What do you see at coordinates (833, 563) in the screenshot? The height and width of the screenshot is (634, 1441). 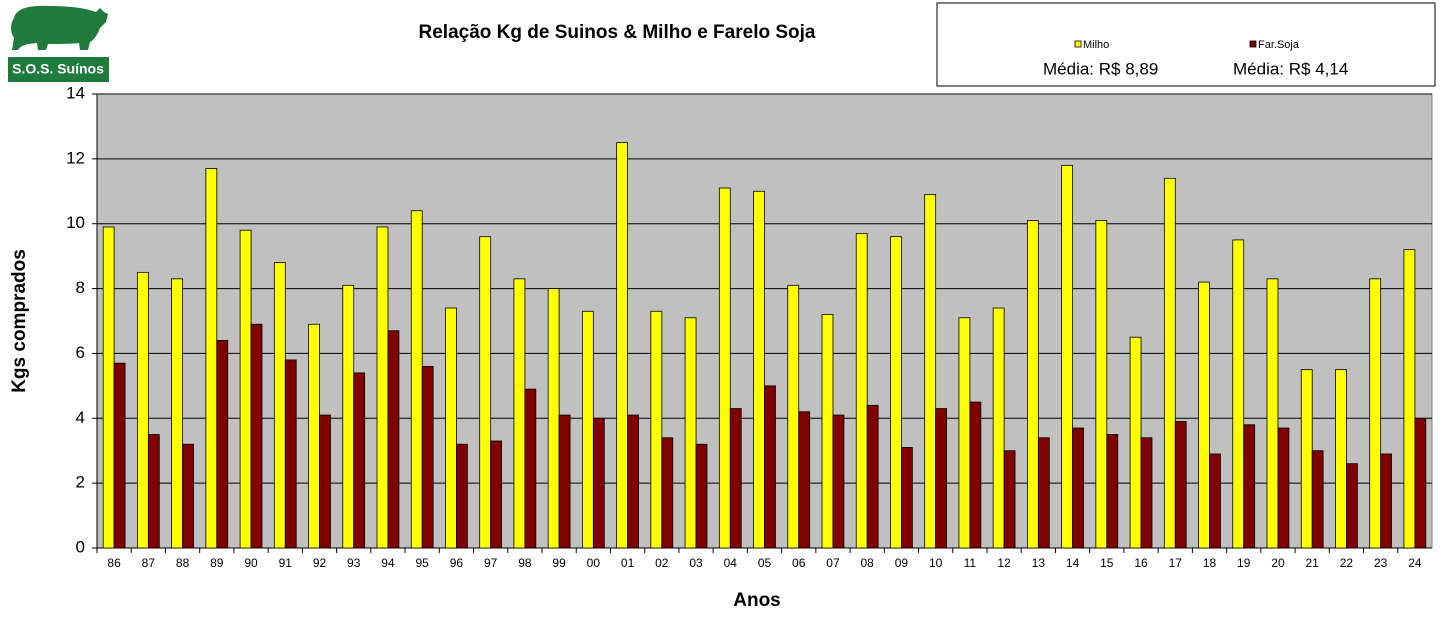 I see `x-tick-label: 07` at bounding box center [833, 563].